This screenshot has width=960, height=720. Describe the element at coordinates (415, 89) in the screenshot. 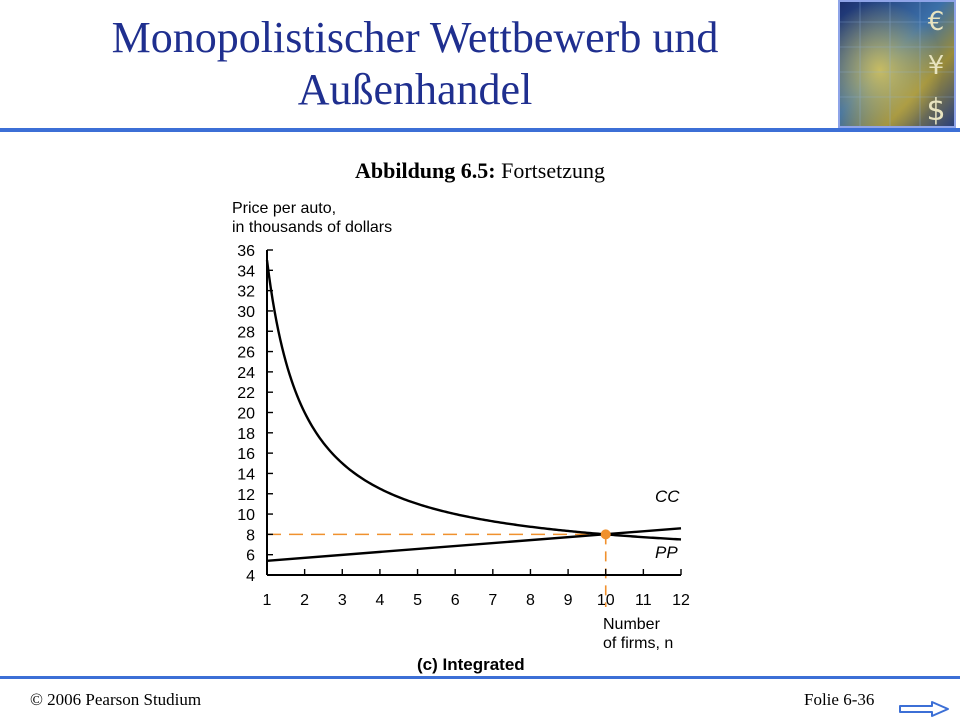

I see `title-line-2: Außenhandel` at that location.